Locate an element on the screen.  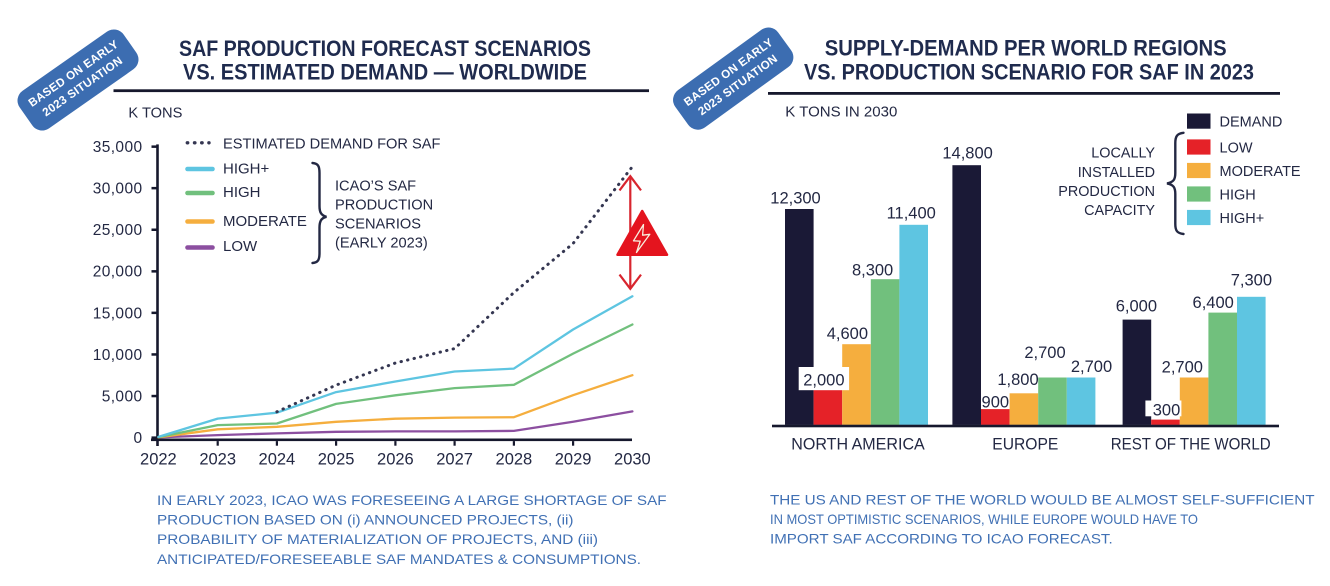
svg-text: 2025 is located at coordinates (336, 460).